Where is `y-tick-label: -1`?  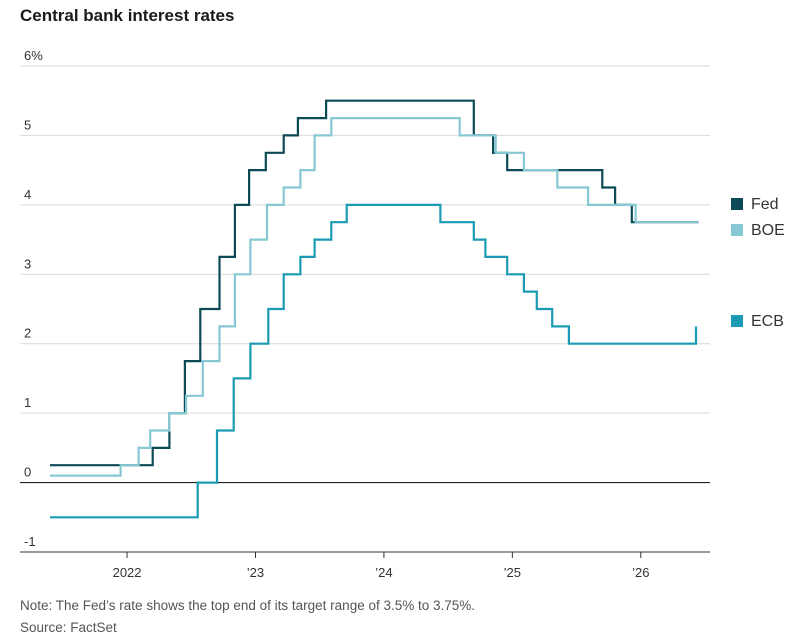
y-tick-label: -1 is located at coordinates (30, 541).